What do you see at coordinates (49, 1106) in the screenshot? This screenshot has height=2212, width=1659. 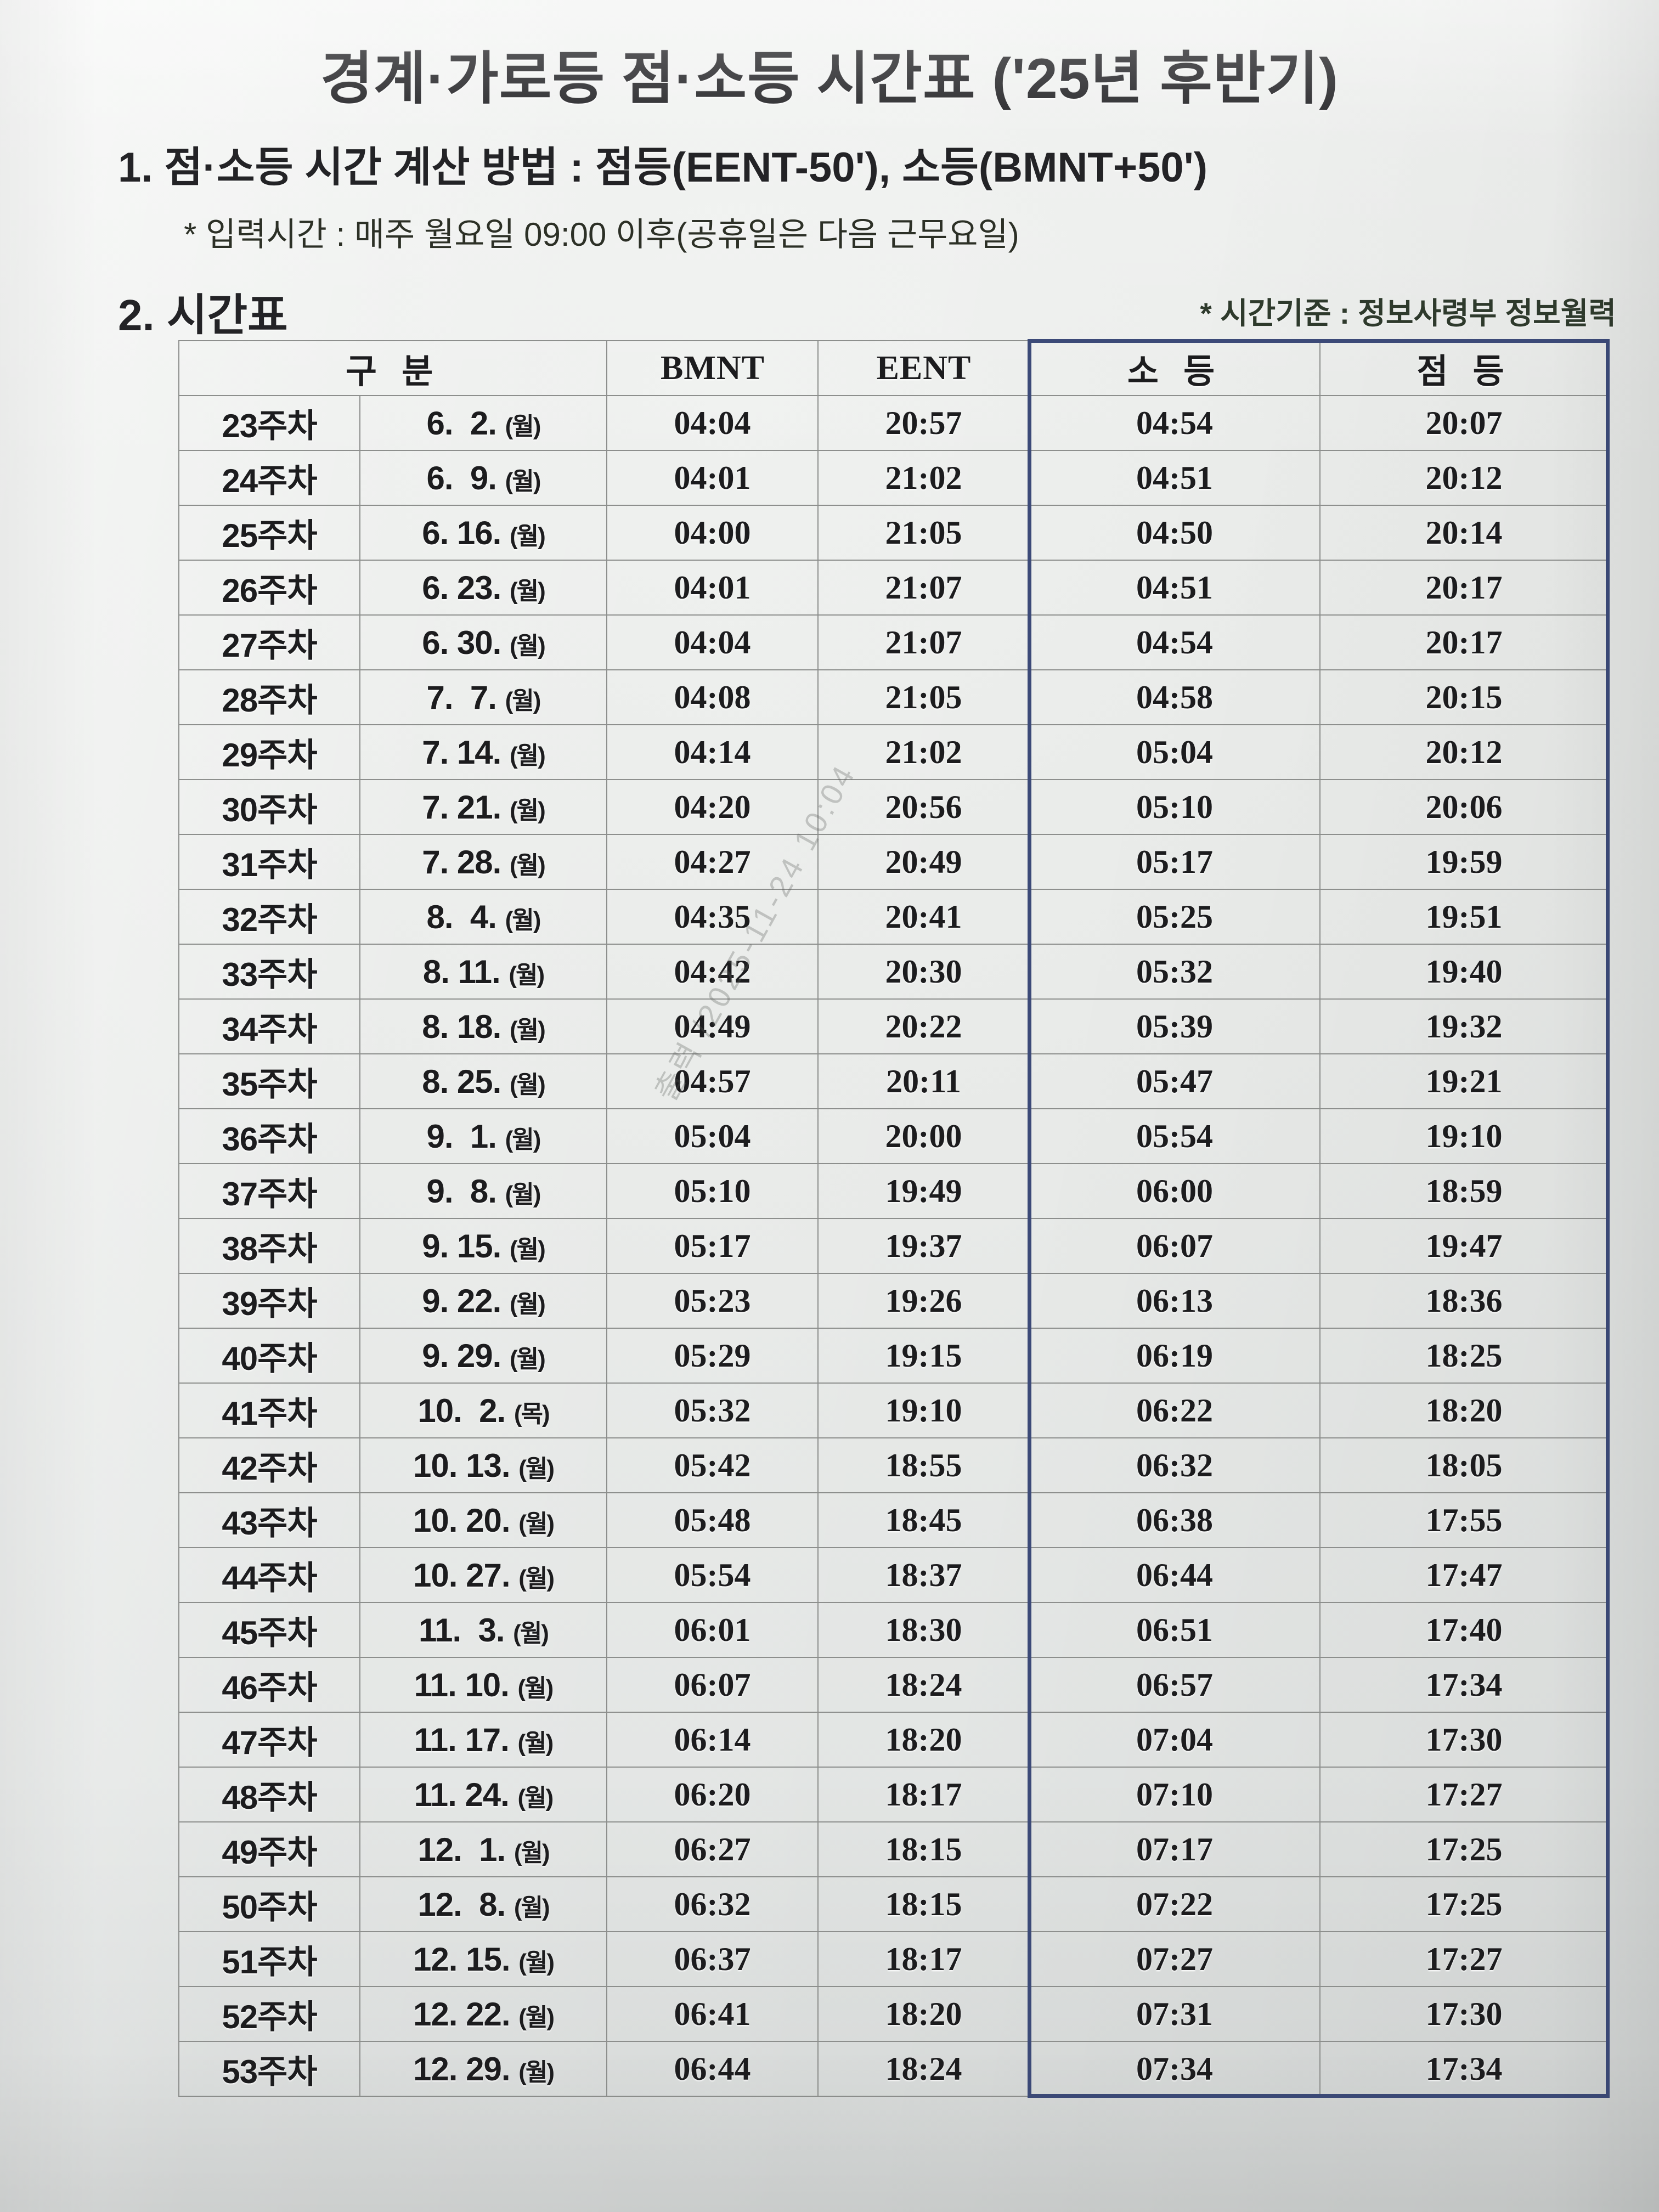 I see `page-shading-left` at bounding box center [49, 1106].